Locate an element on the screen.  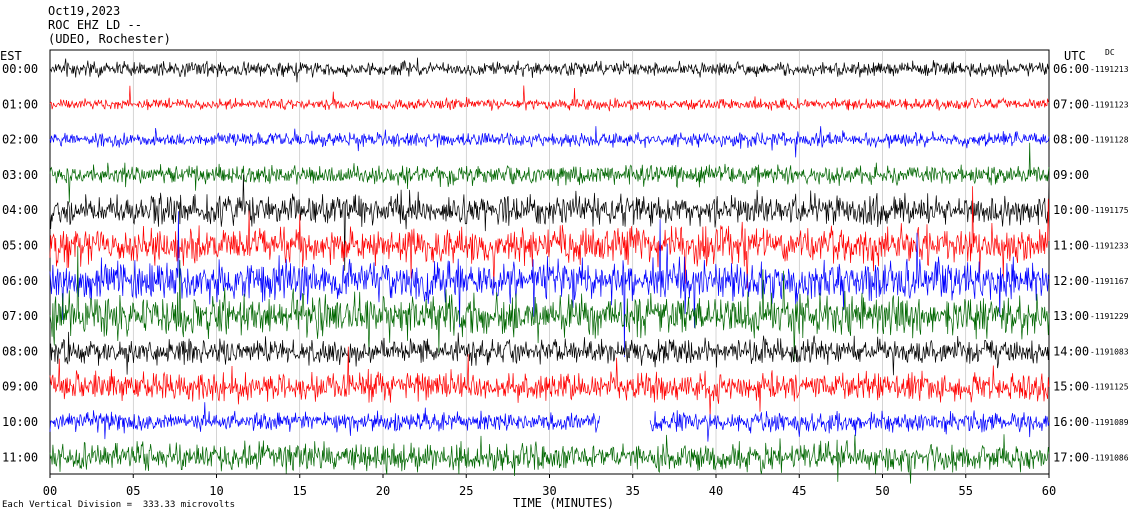
est-time-label: 05:00 is located at coordinates (20, 246).